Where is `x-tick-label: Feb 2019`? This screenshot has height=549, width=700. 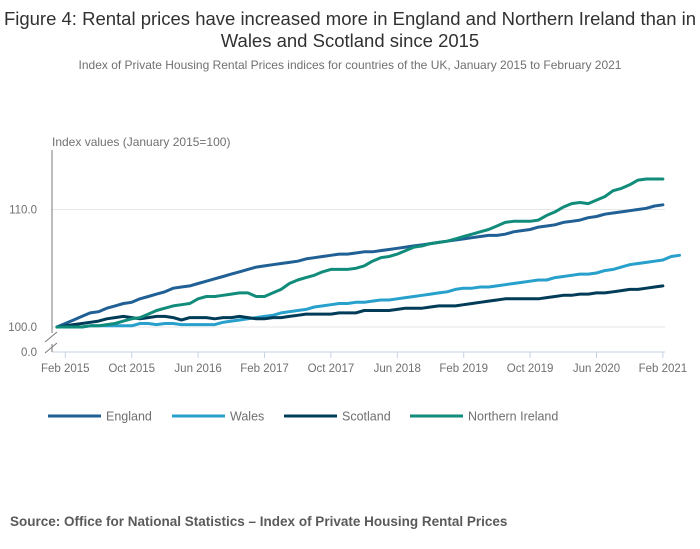 x-tick-label: Feb 2019 is located at coordinates (463, 369).